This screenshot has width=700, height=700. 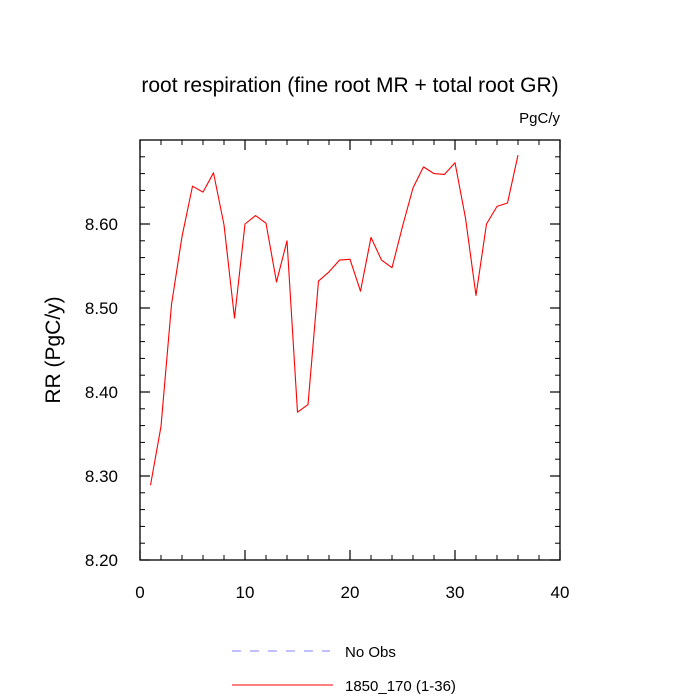 What do you see at coordinates (245, 592) in the screenshot?
I see `x-tick-label: 10` at bounding box center [245, 592].